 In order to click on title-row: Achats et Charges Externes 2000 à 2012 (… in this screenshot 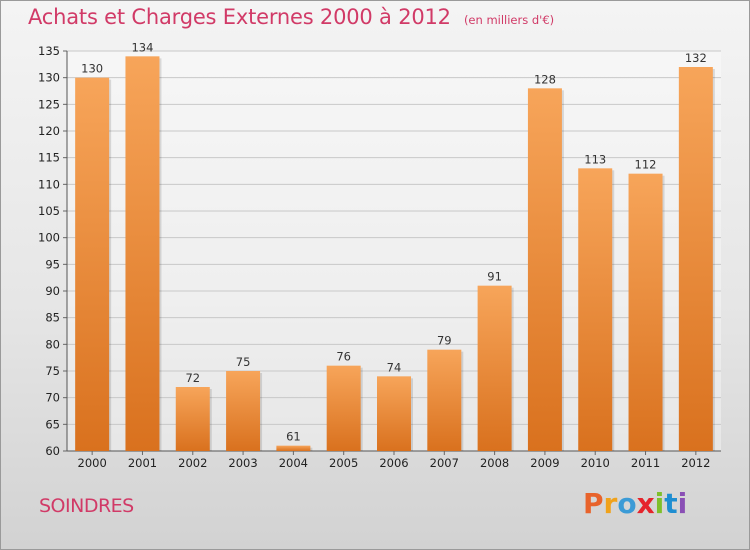, I will do `click(291, 17)`.